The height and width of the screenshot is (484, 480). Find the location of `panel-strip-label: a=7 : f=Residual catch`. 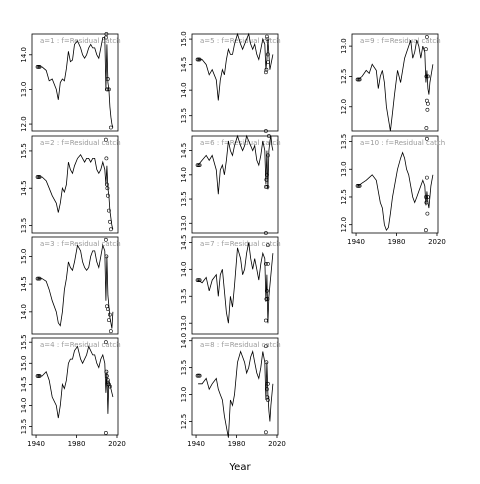

panel-strip-label: a=7 : f=Residual catch is located at coordinates (240, 244).